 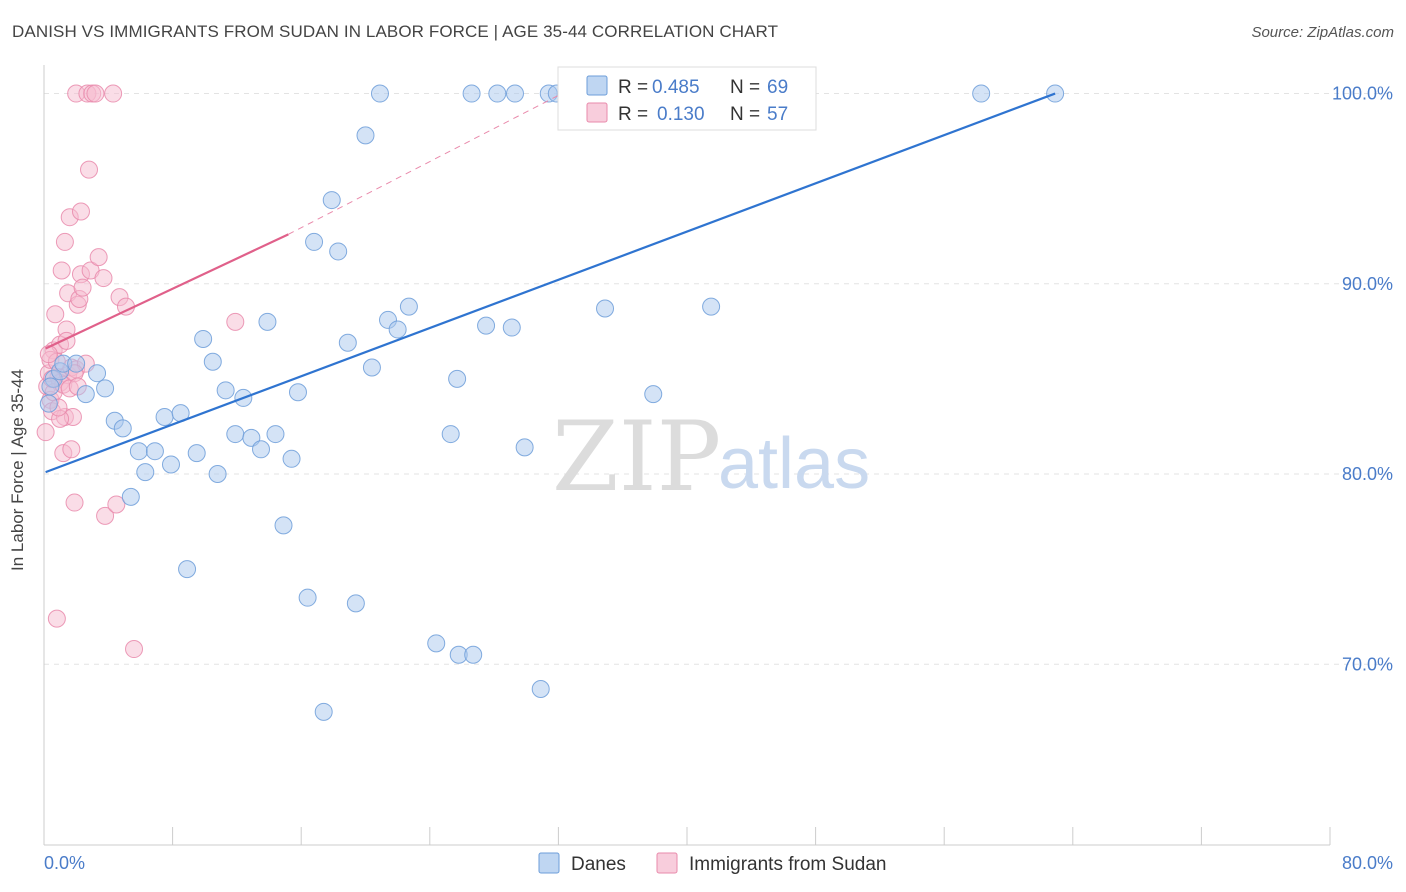 What do you see at coordinates (633, 114) in the screenshot?
I see `legend-r-label-sudan: R =` at bounding box center [633, 114].